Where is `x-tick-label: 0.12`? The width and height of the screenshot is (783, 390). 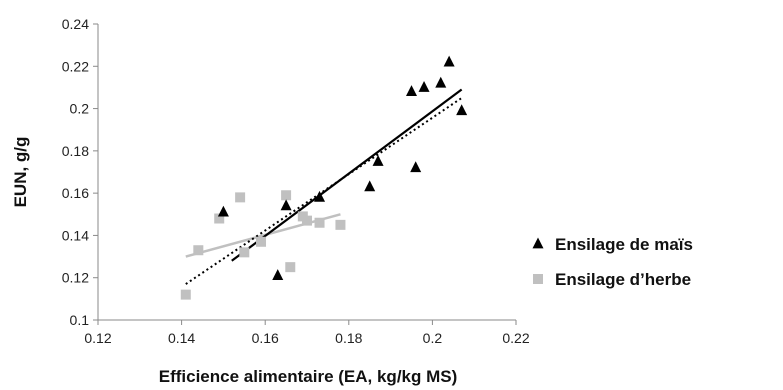
x-tick-label: 0.12 is located at coordinates (97, 338).